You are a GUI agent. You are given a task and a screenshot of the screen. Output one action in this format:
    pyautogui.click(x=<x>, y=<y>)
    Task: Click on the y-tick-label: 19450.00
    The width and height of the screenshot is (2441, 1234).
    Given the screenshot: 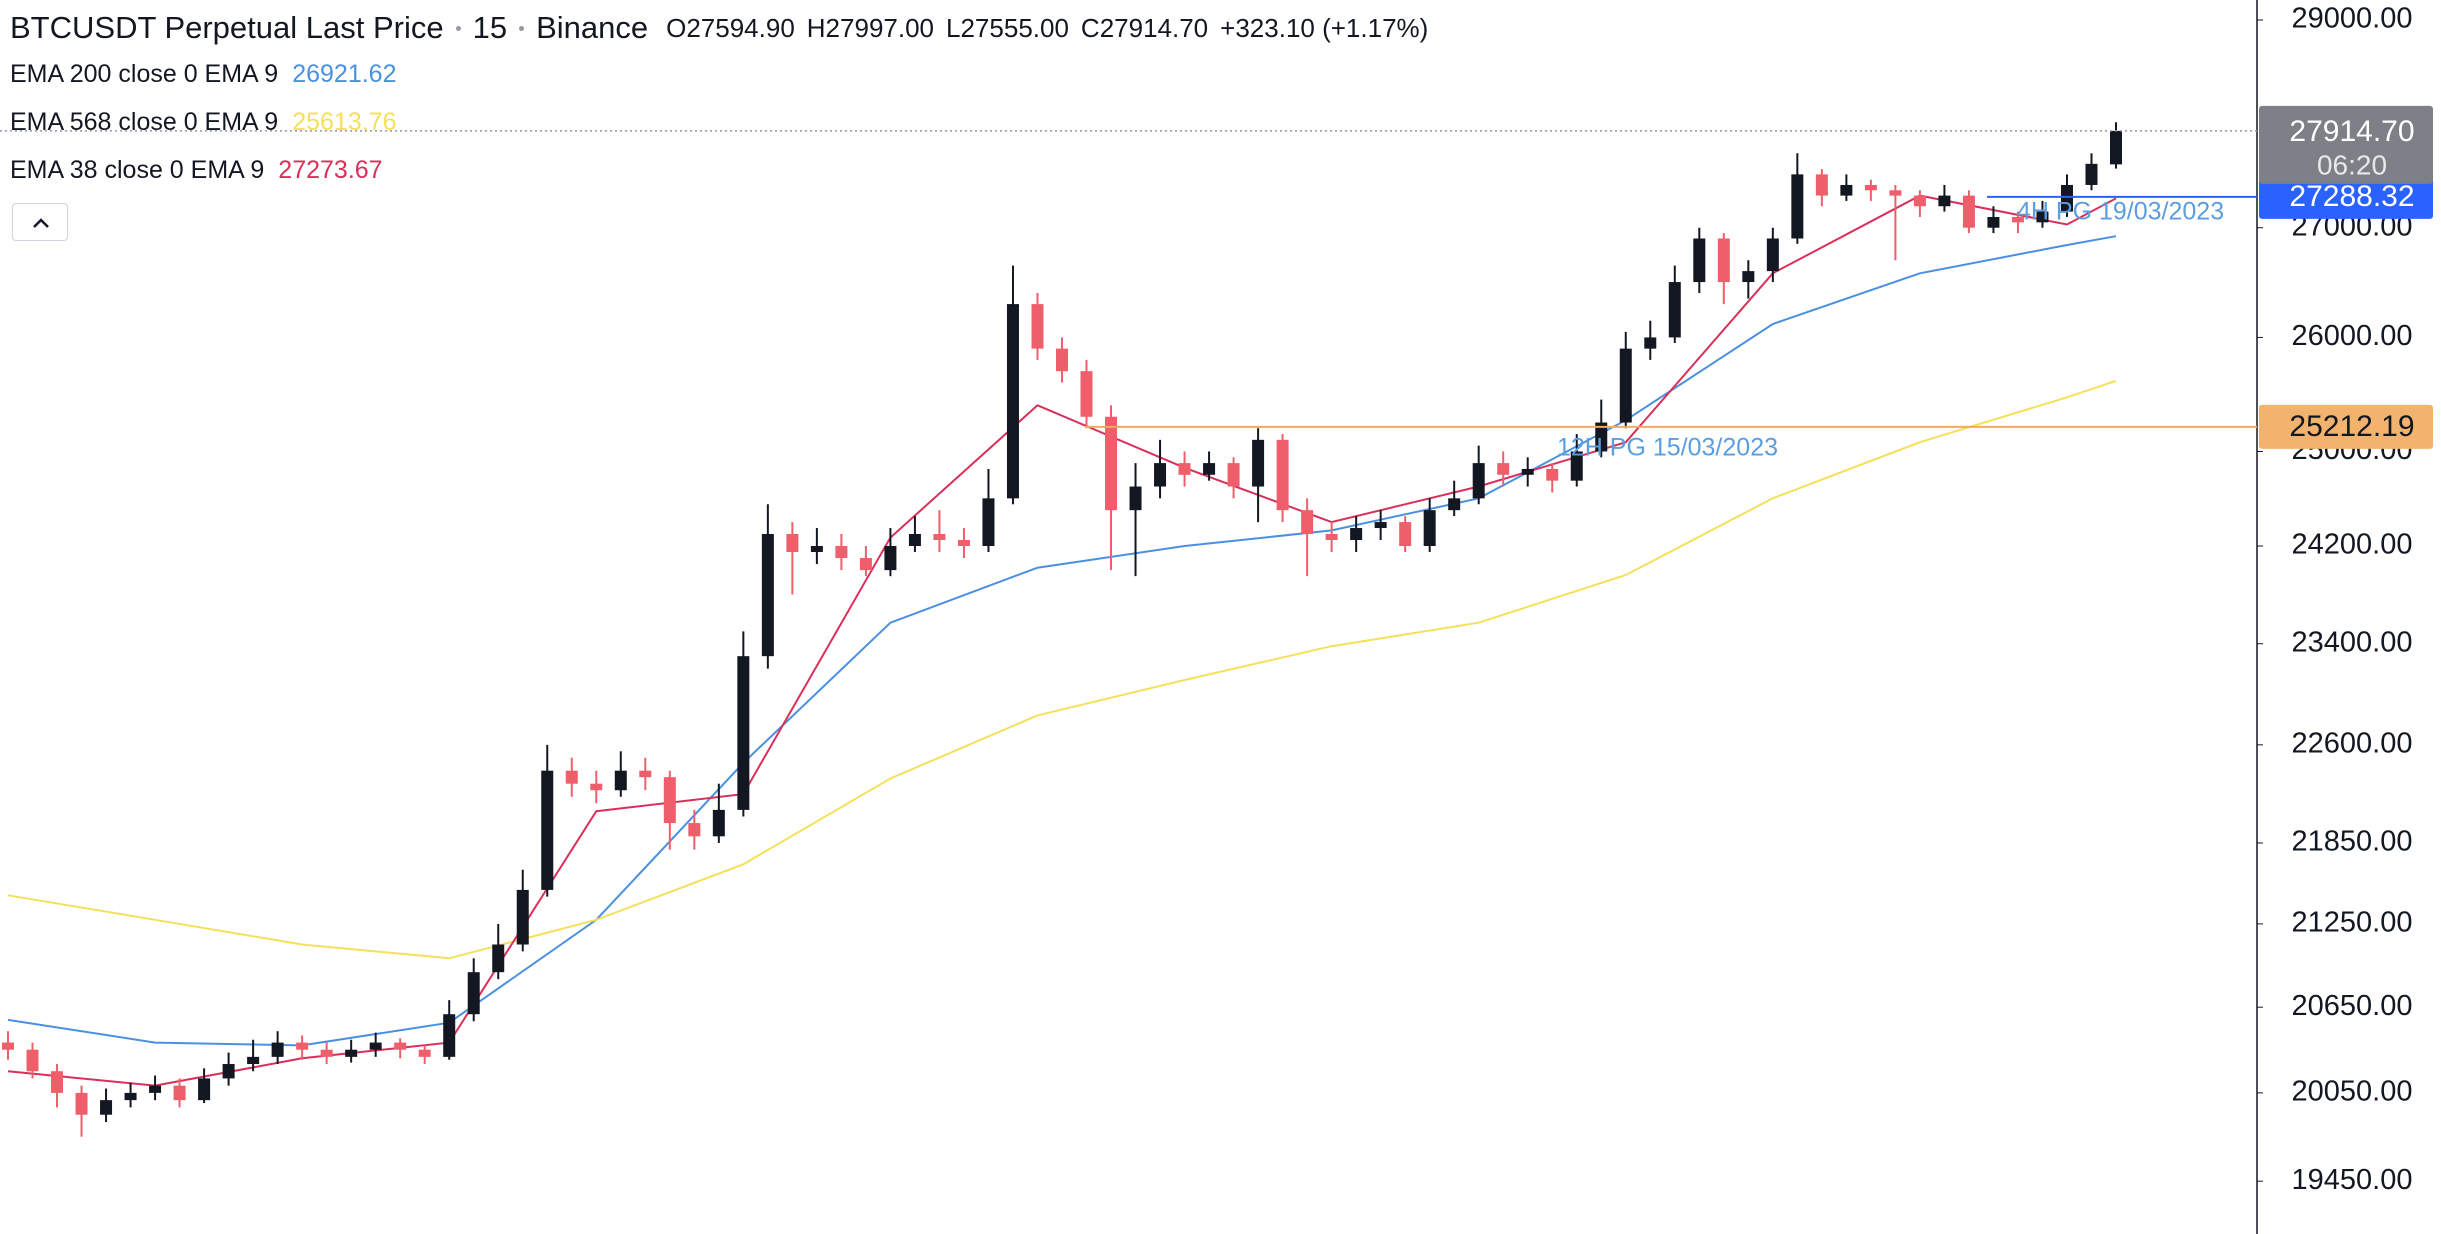 What is the action you would take?
    pyautogui.click(x=2352, y=1180)
    